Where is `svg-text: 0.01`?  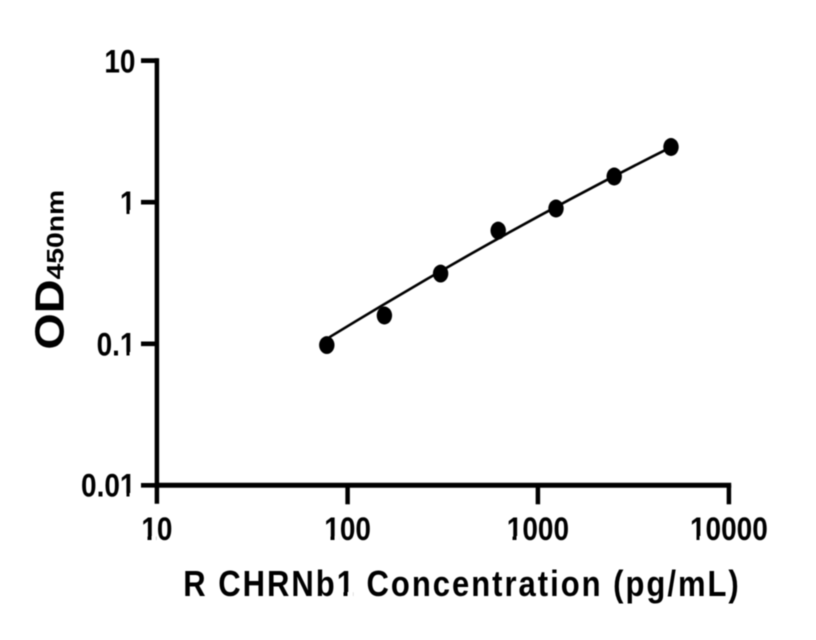 svg-text: 0.01 is located at coordinates (108, 486).